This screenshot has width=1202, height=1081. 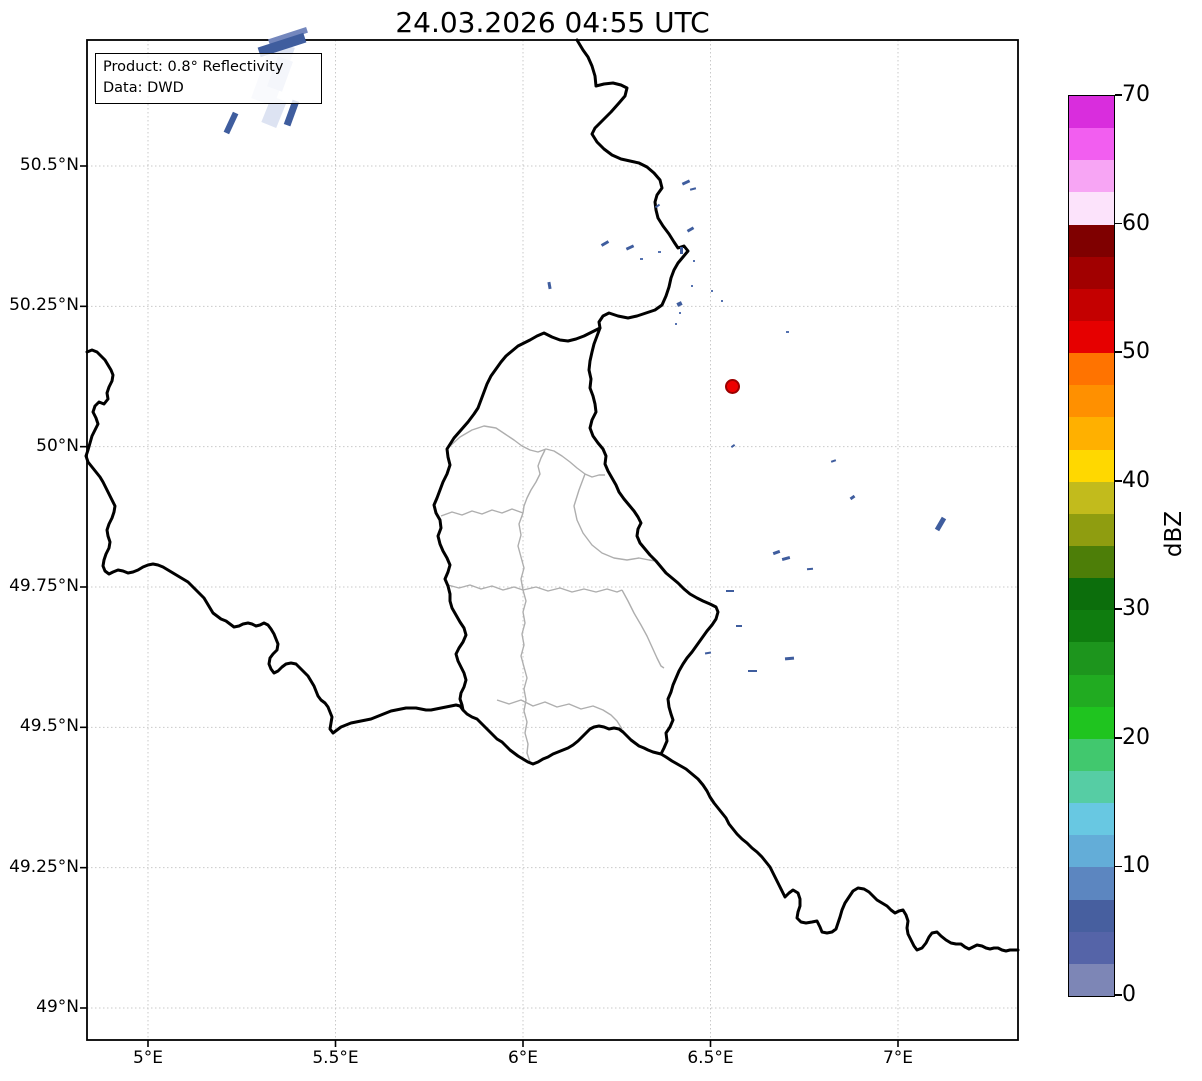 I want to click on colorbar-tick-label: 10, so click(x=1136, y=866).